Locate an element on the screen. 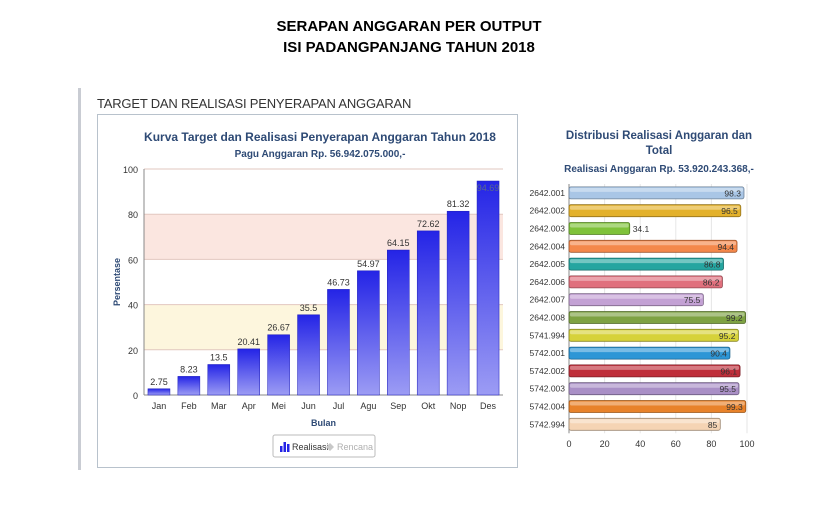 This screenshot has width=818, height=516. y-tick-label: 60 is located at coordinates (133, 260).